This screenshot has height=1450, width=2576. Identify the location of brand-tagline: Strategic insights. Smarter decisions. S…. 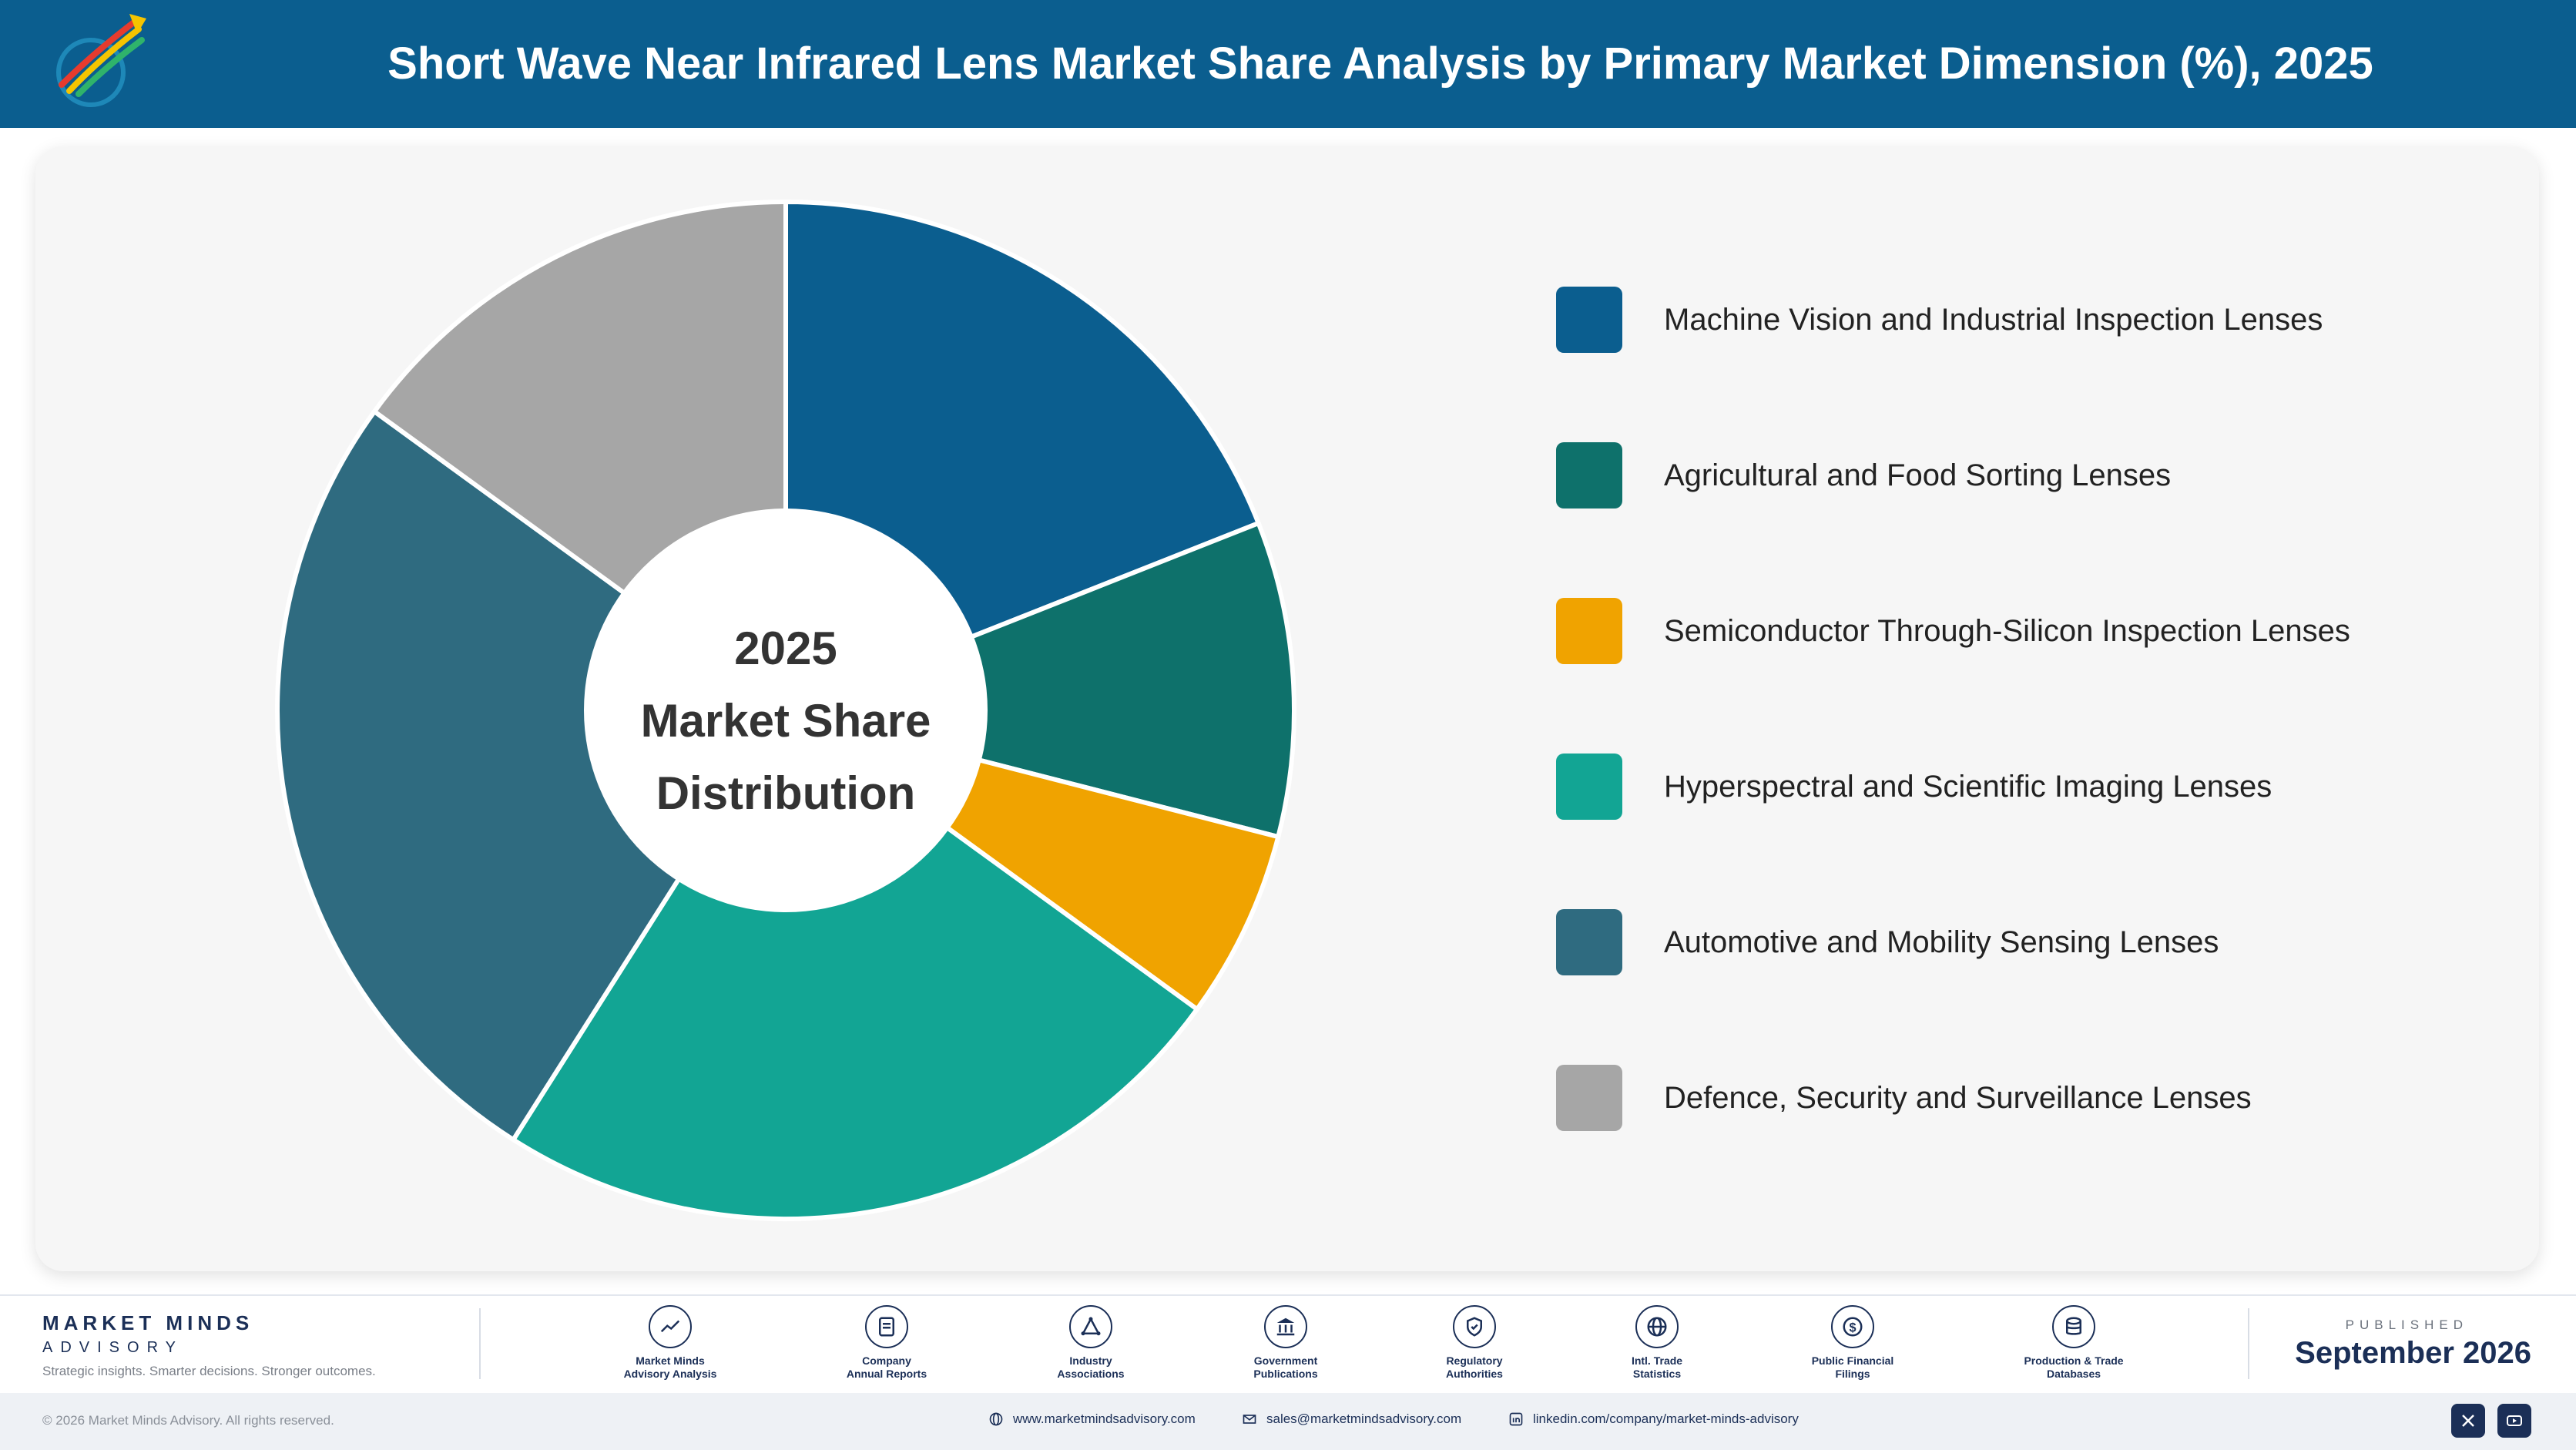
(209, 1371).